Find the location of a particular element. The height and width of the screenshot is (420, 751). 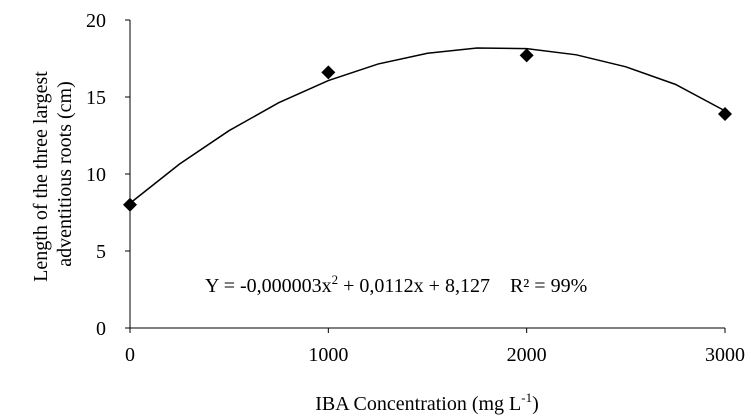

x-axis-title: IBA Concentration (mg L-1) is located at coordinates (427, 402).